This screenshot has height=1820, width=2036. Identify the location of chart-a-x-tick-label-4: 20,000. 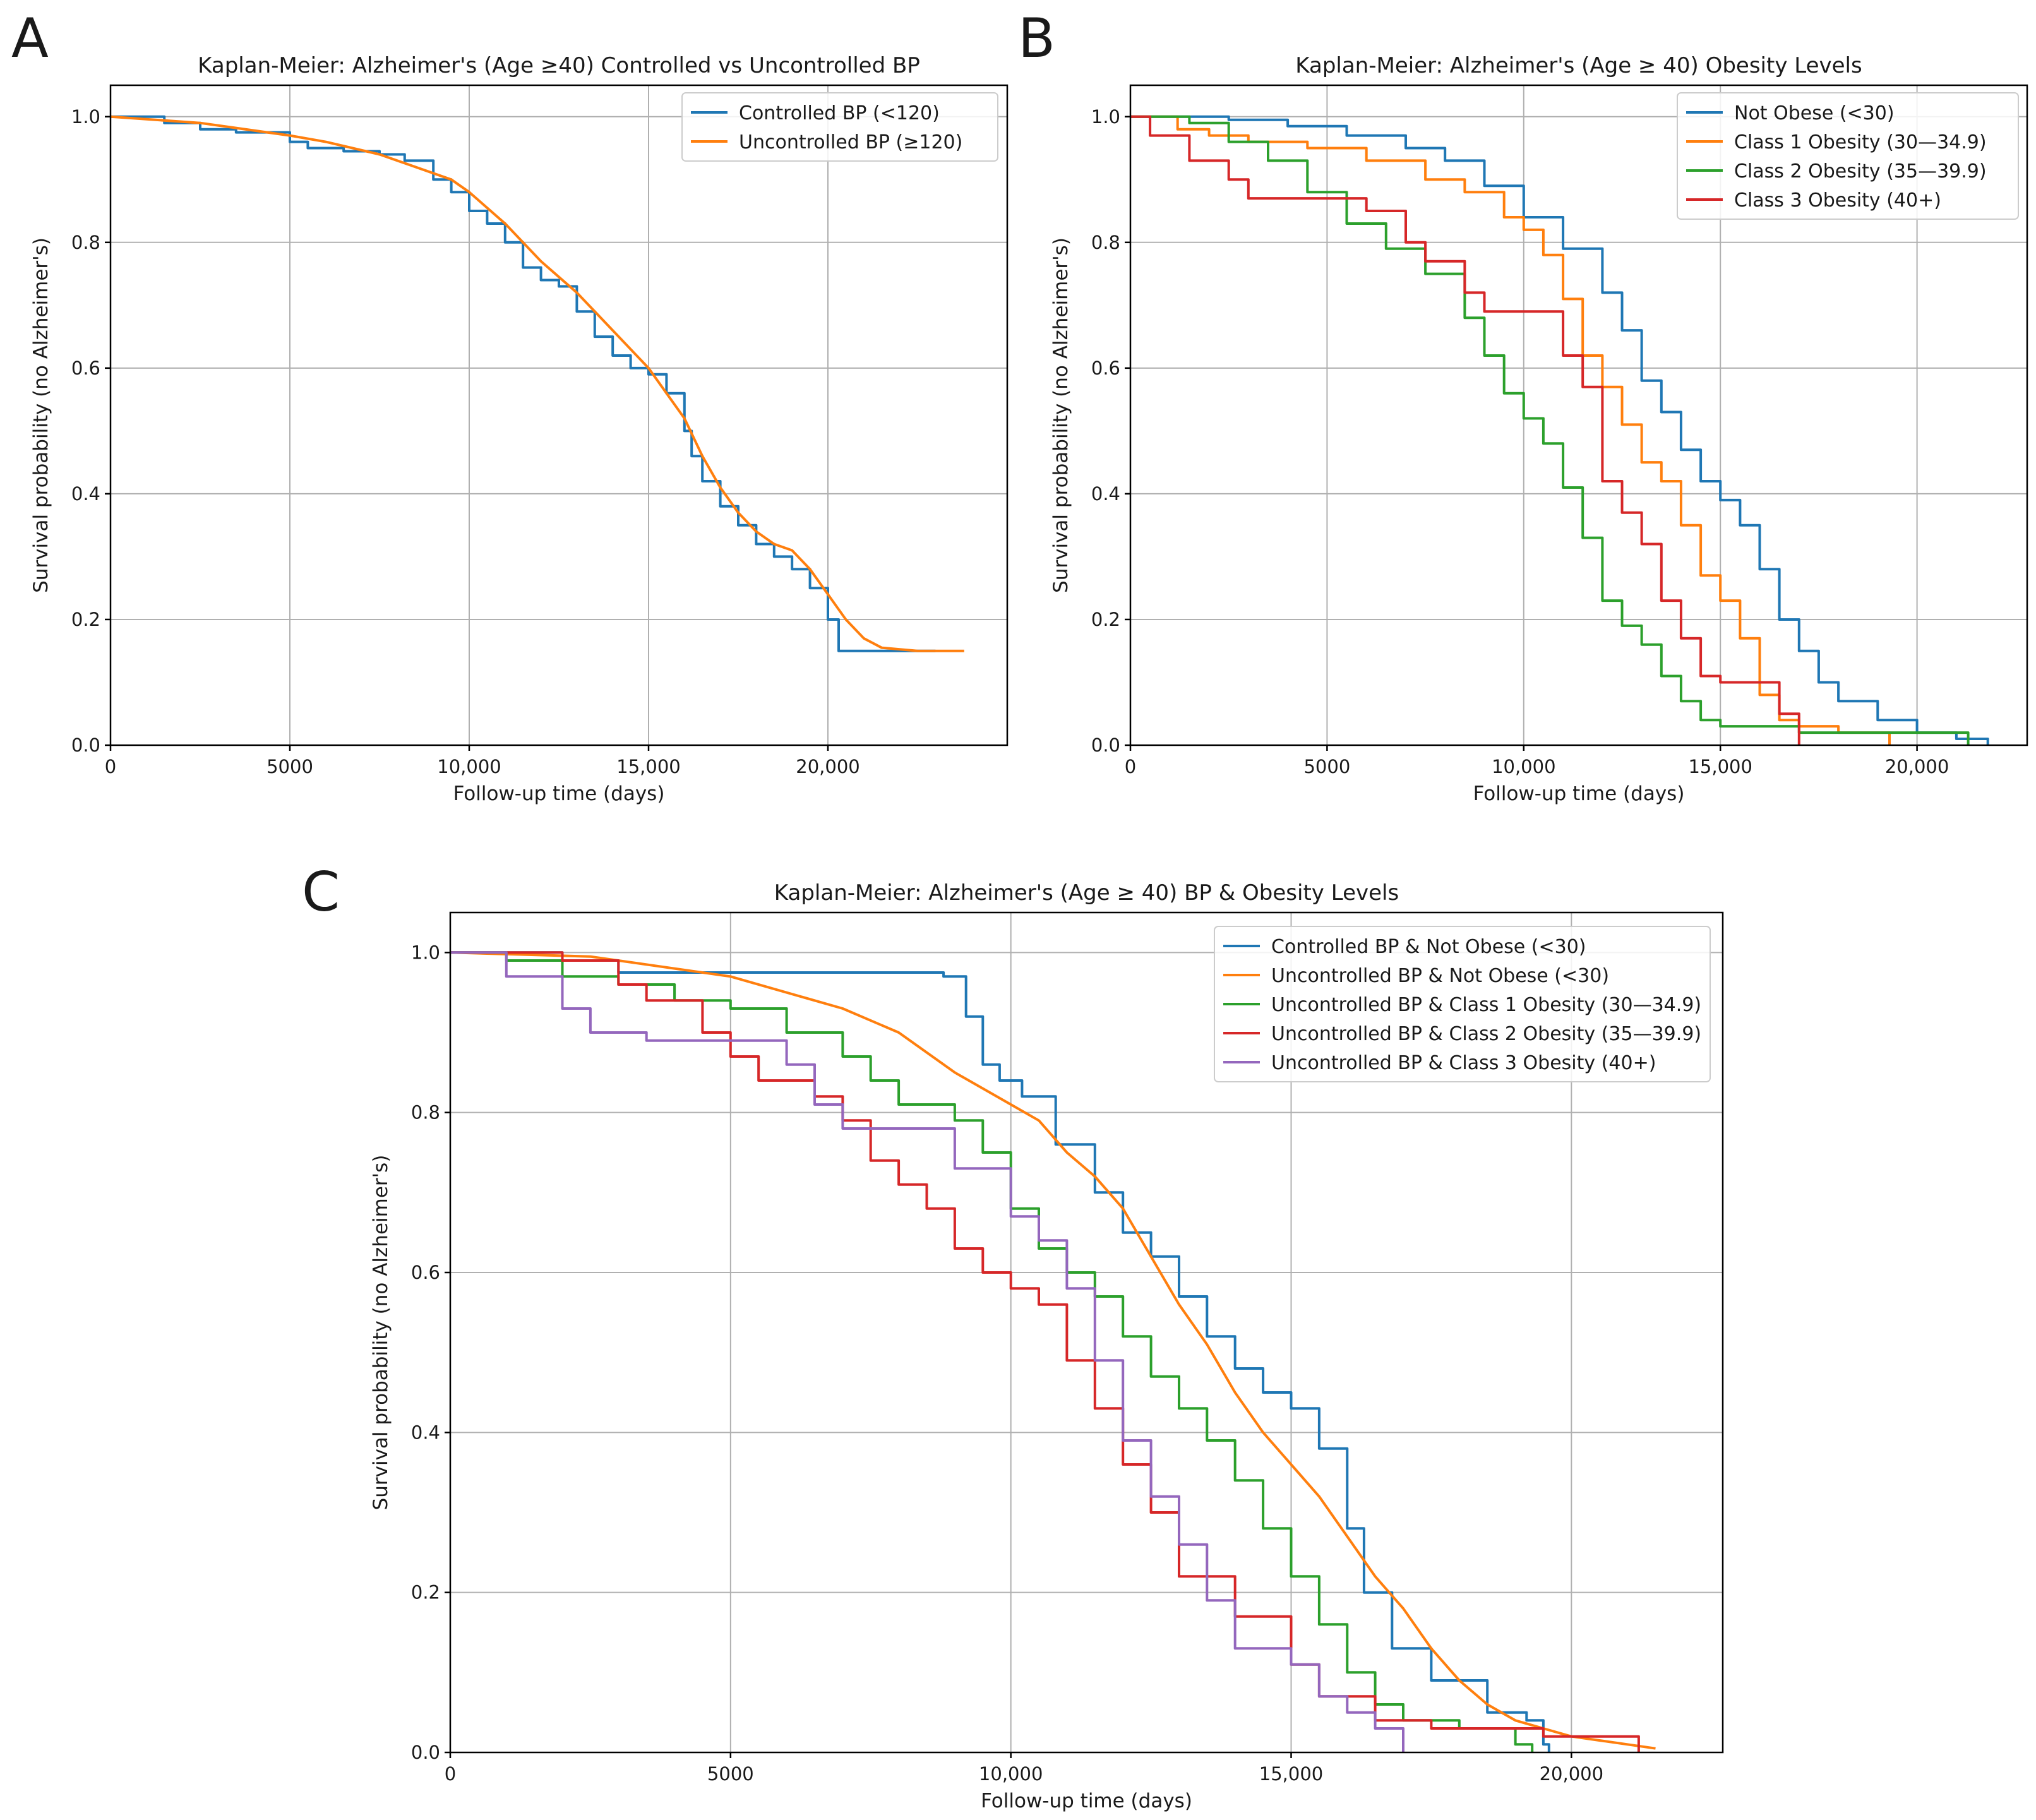
(827, 766).